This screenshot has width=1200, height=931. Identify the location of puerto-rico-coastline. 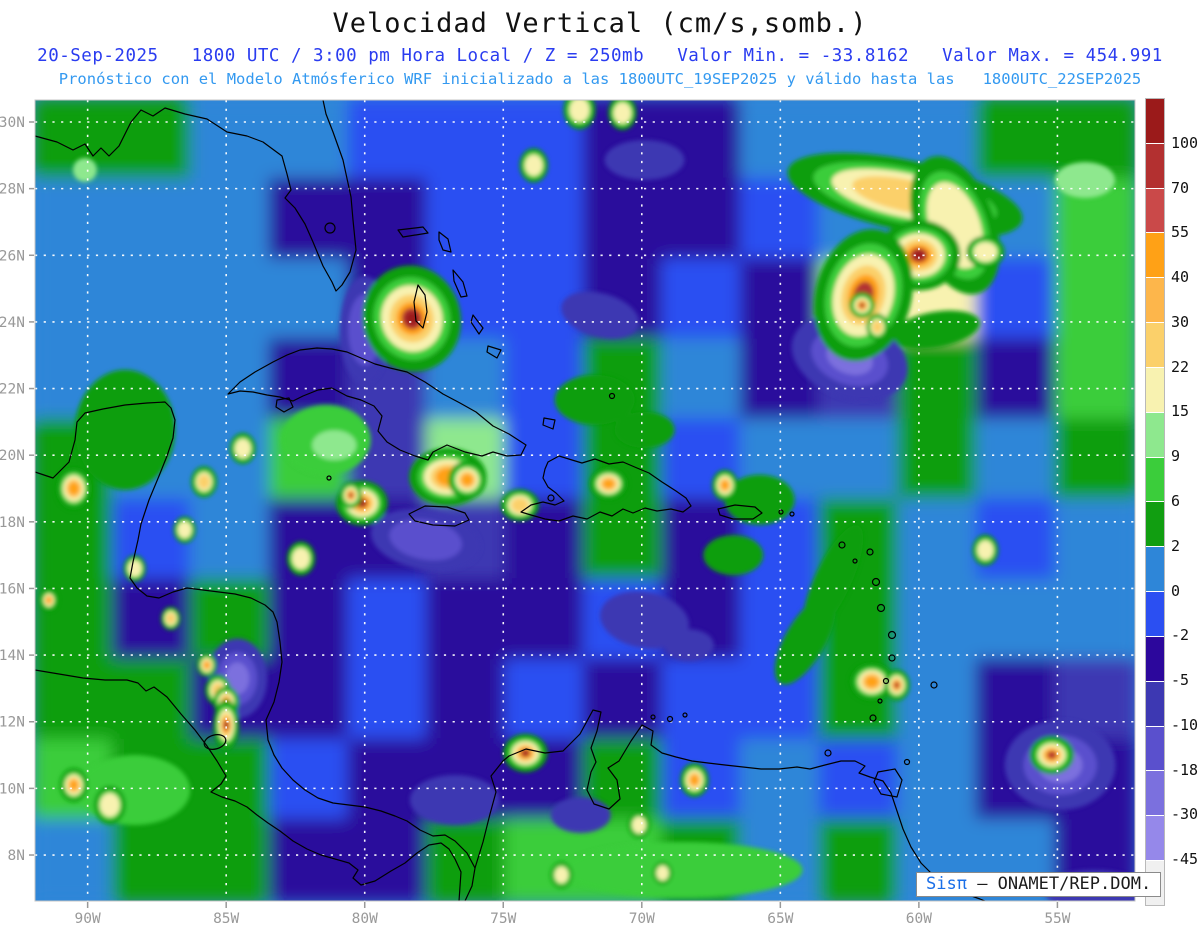
(740, 512).